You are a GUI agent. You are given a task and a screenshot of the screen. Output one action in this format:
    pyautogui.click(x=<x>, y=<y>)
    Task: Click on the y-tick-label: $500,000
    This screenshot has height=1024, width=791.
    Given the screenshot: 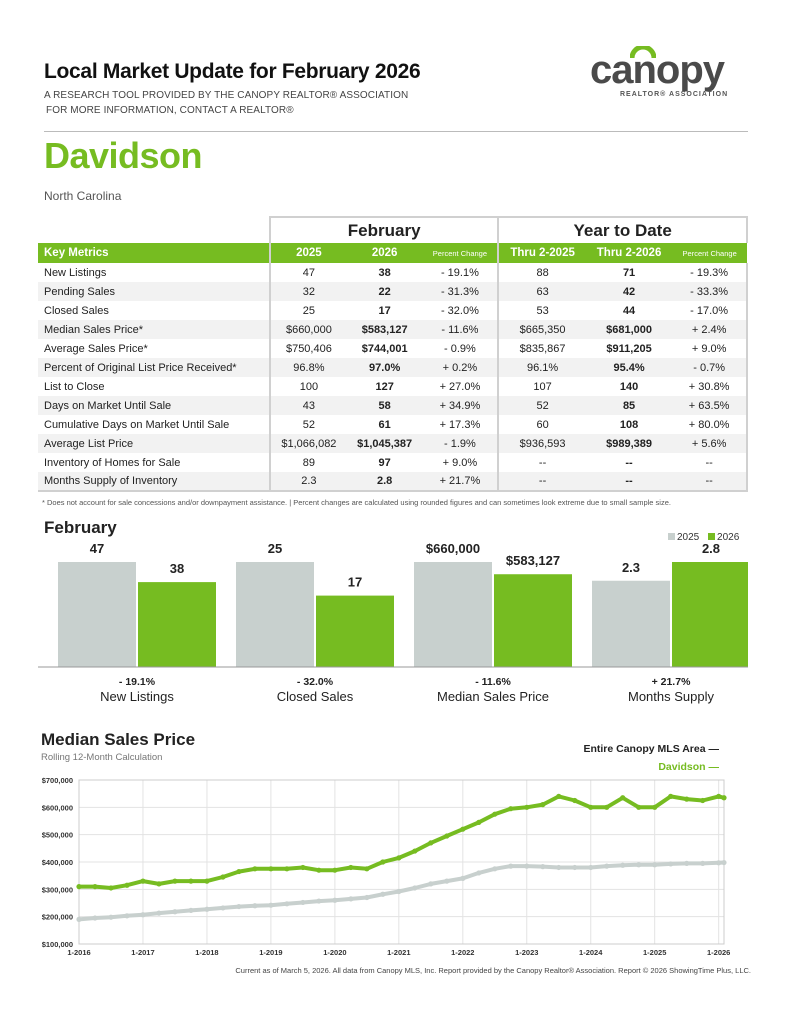 What is the action you would take?
    pyautogui.click(x=57, y=835)
    